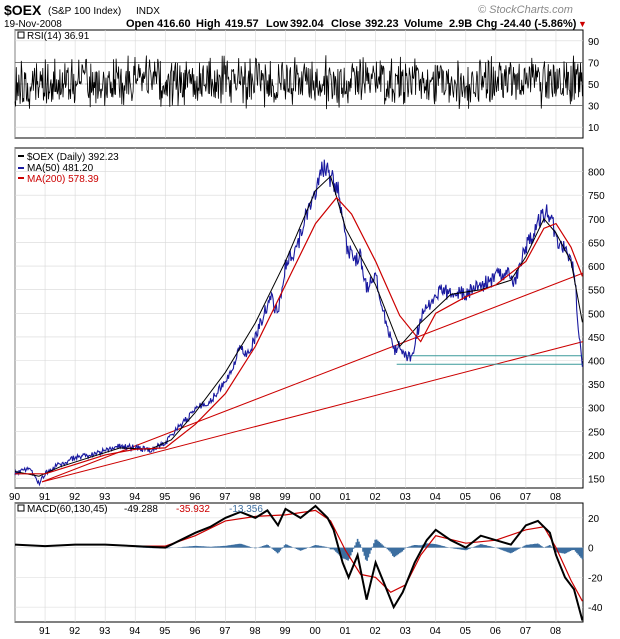  What do you see at coordinates (556, 631) in the screenshot?
I see `x-label-bottom-08: 08` at bounding box center [556, 631].